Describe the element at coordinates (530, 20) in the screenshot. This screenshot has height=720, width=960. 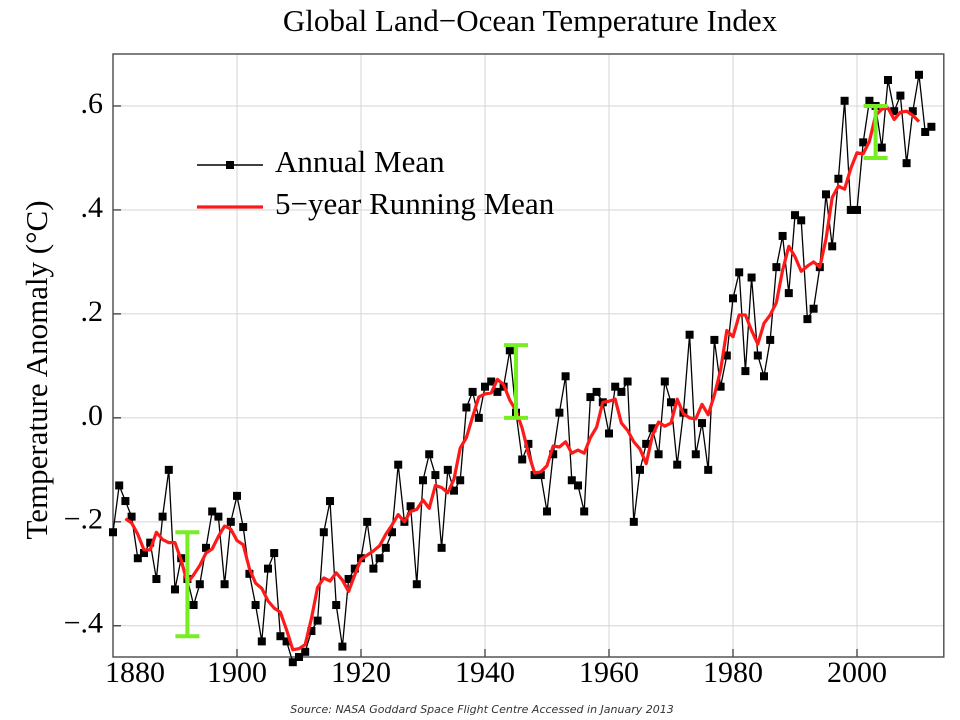
I see `chart-title: Global Land−Ocean Temperature Index` at that location.